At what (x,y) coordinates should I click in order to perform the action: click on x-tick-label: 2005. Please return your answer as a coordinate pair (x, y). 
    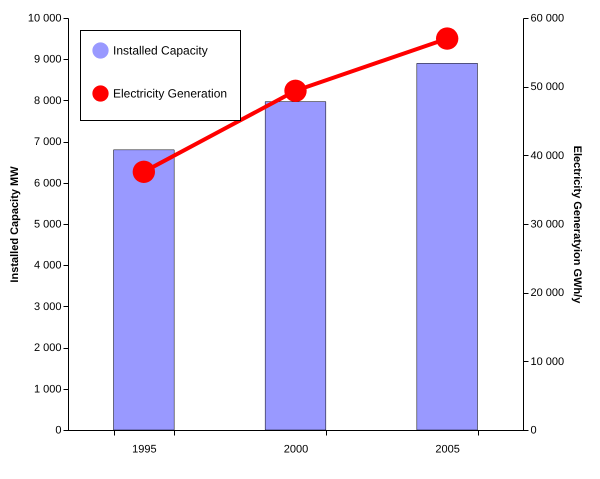
    Looking at the image, I should click on (447, 450).